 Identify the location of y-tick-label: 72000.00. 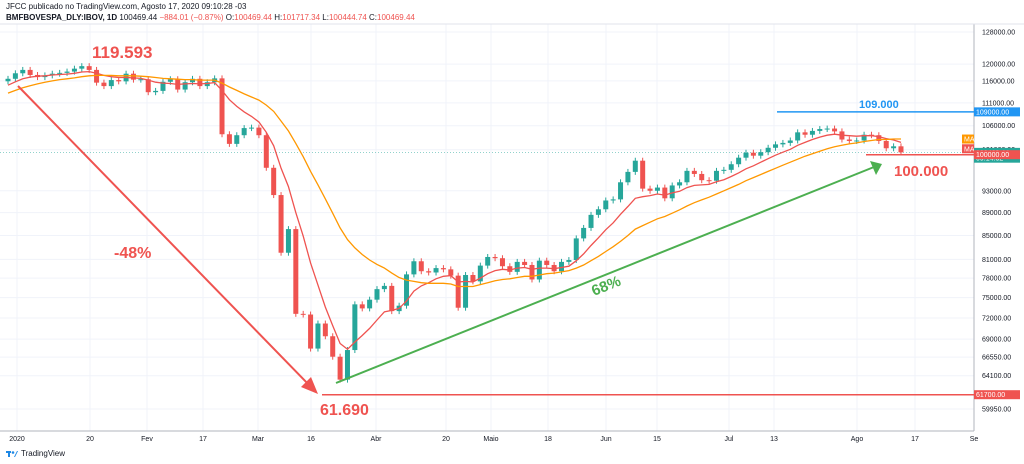
(996, 318).